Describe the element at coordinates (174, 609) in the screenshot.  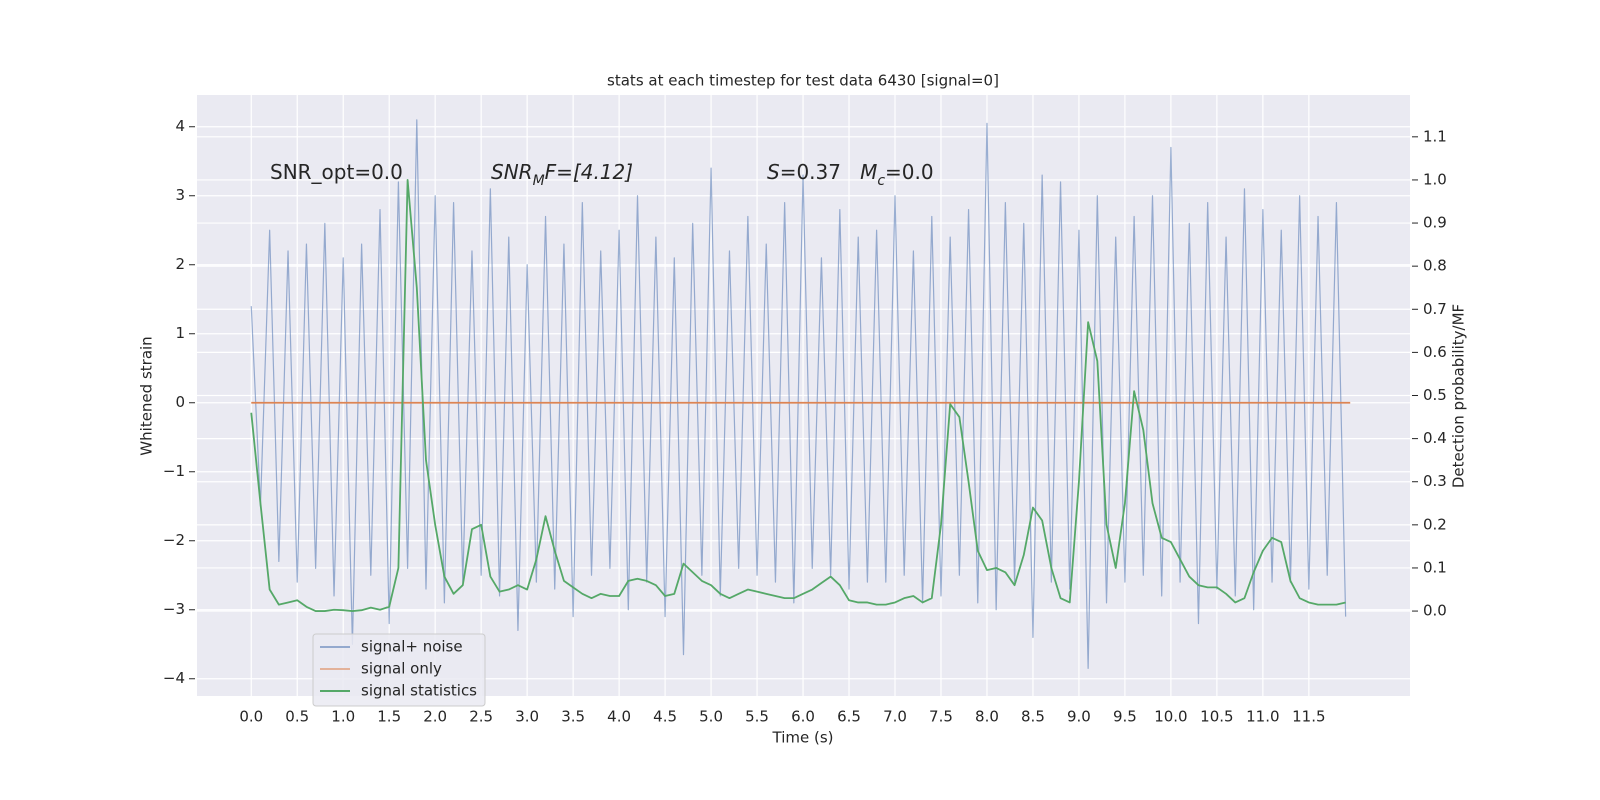
I see `y-tick-label: −3` at that location.